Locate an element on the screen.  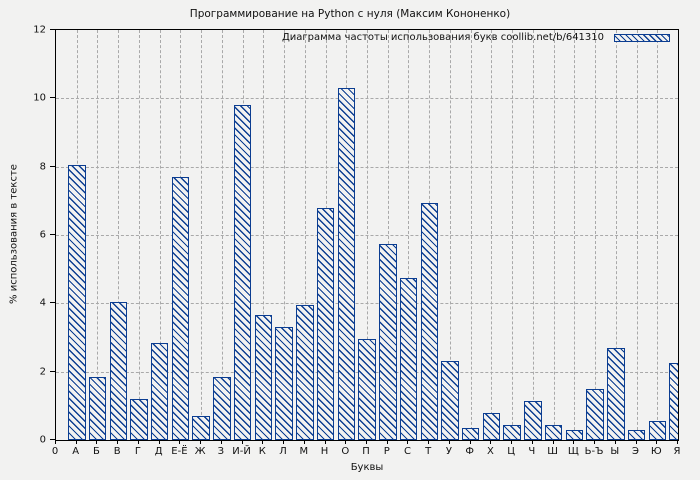
x-tick-label: С is located at coordinates (407, 451).